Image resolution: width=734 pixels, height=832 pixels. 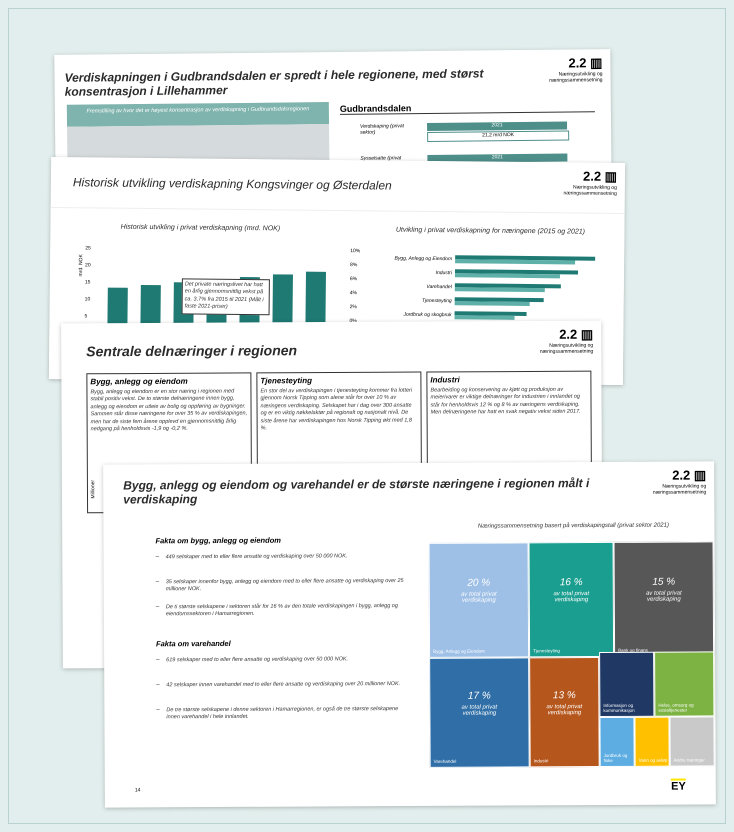 I want to click on row-label: Verdiskaping (privat sektor), so click(x=382, y=129).